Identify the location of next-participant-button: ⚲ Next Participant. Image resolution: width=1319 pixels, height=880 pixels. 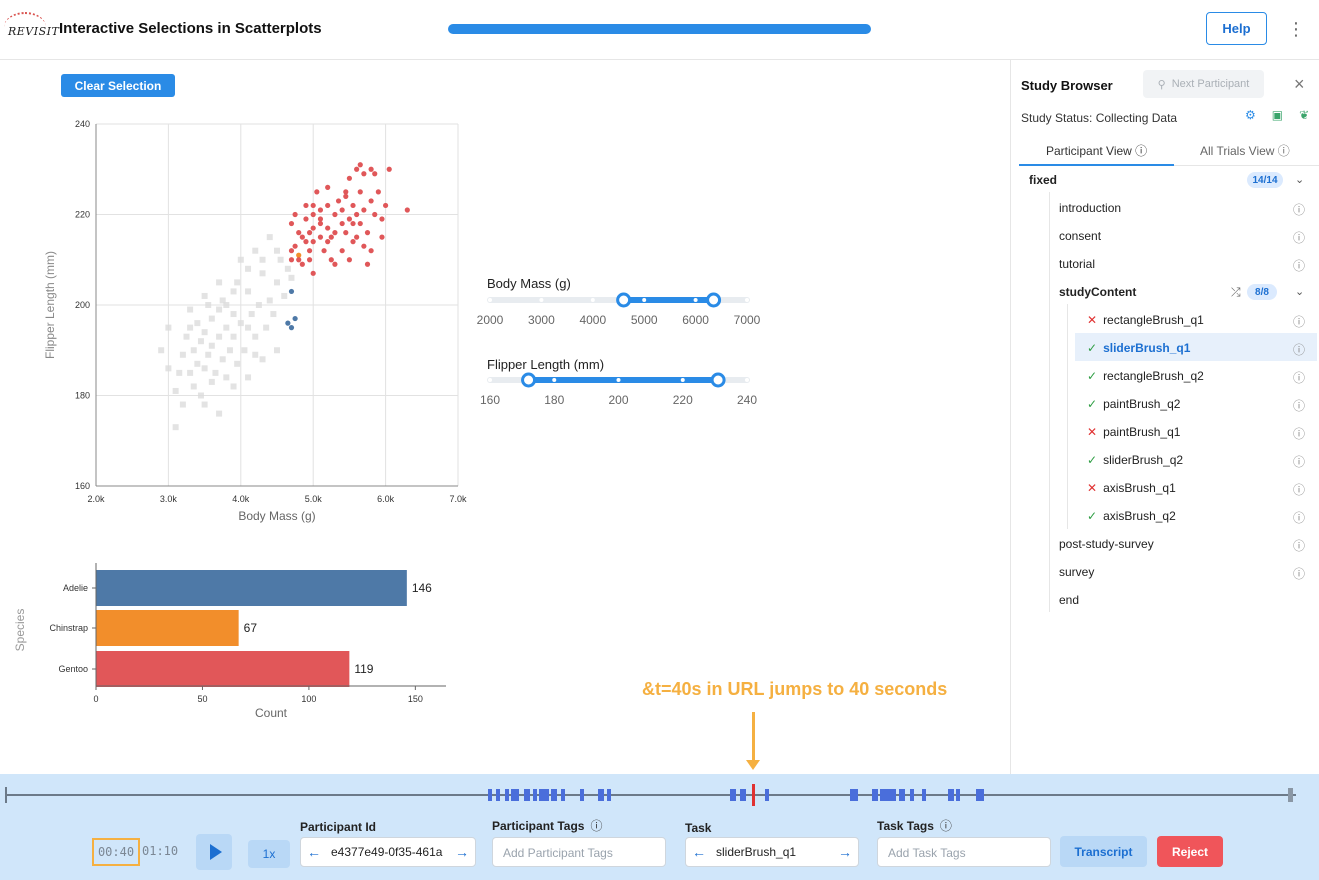
(1203, 84).